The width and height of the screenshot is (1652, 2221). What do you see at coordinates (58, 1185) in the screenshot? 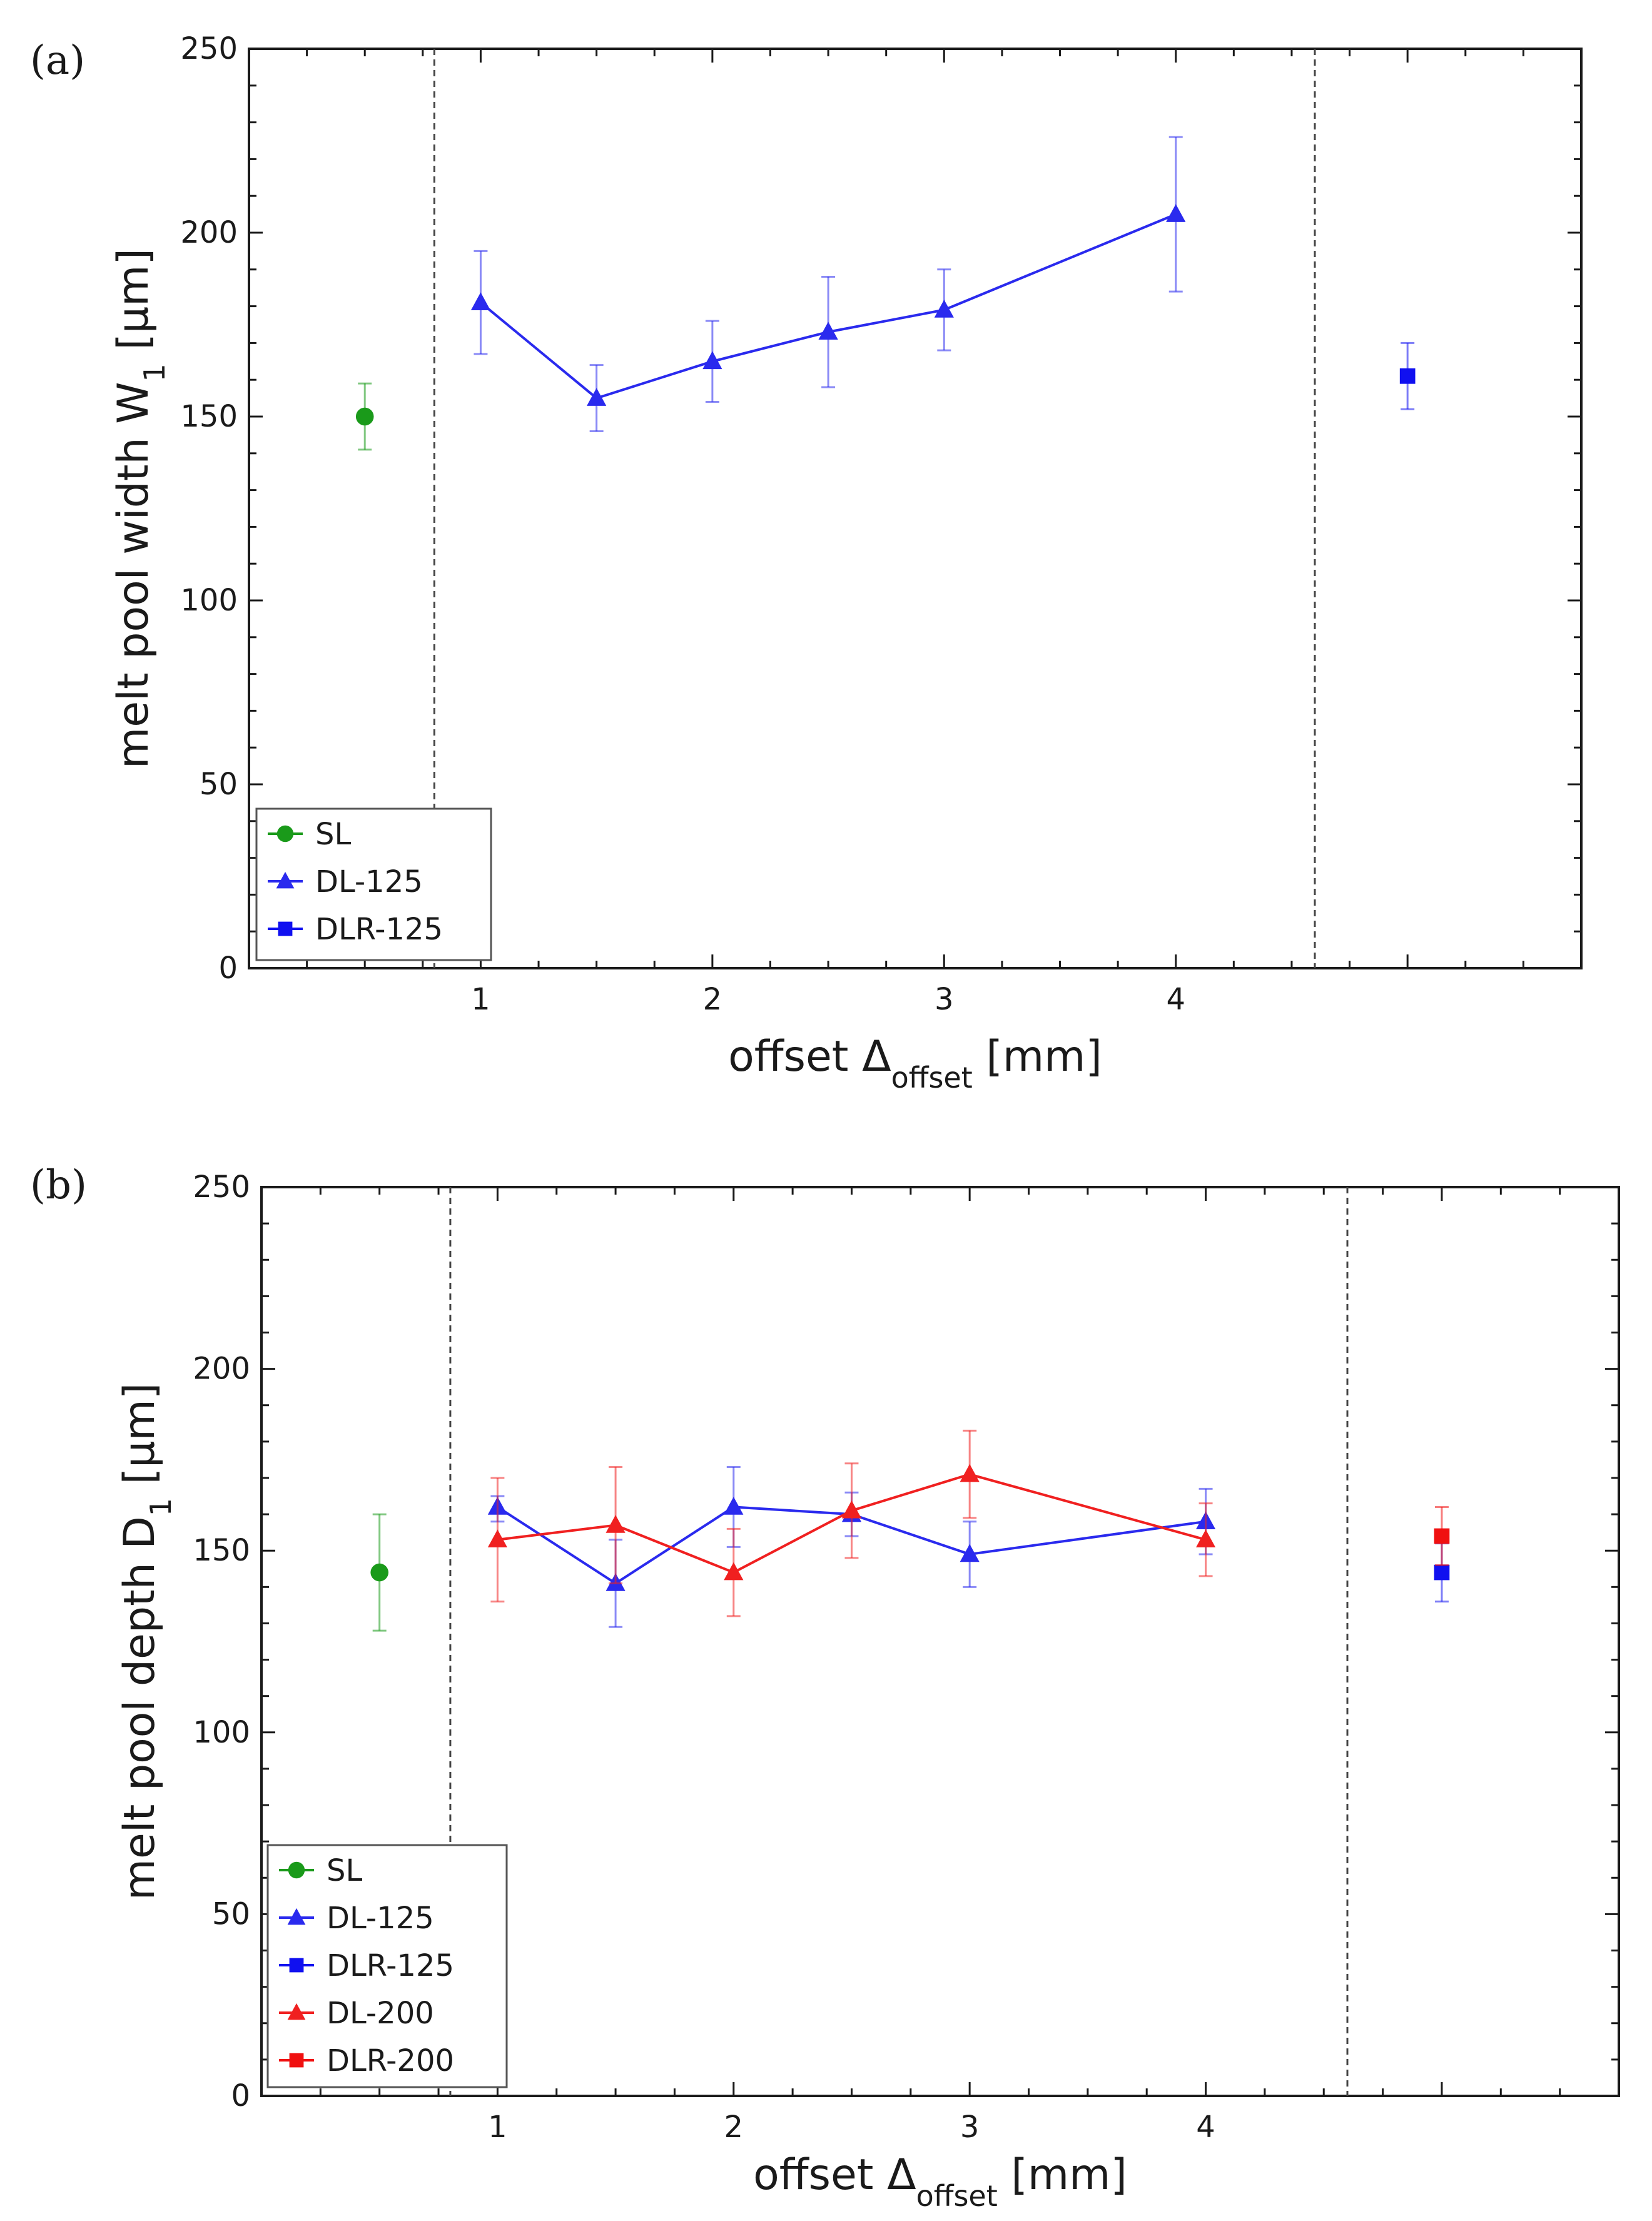
I see `panel-label: (b)` at bounding box center [58, 1185].